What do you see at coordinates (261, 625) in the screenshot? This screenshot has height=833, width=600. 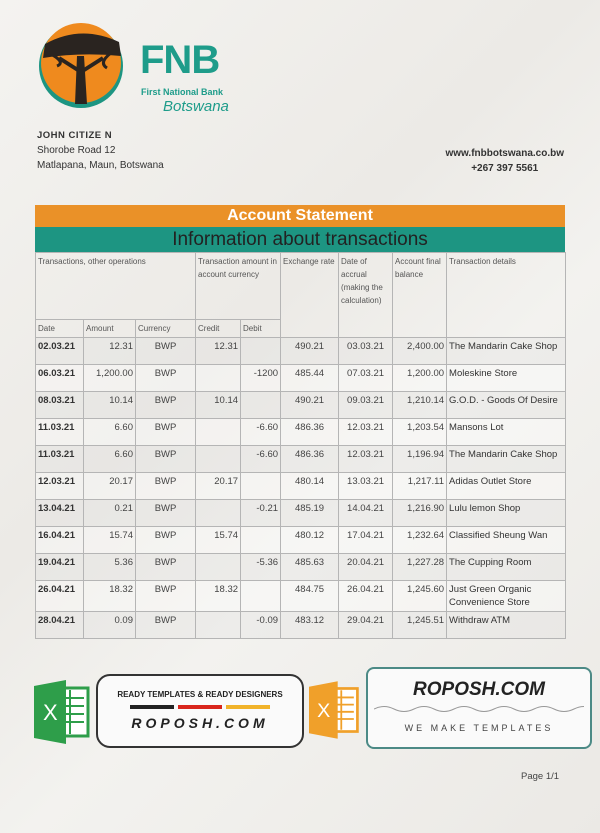 I see `row-debit: -0.09` at bounding box center [261, 625].